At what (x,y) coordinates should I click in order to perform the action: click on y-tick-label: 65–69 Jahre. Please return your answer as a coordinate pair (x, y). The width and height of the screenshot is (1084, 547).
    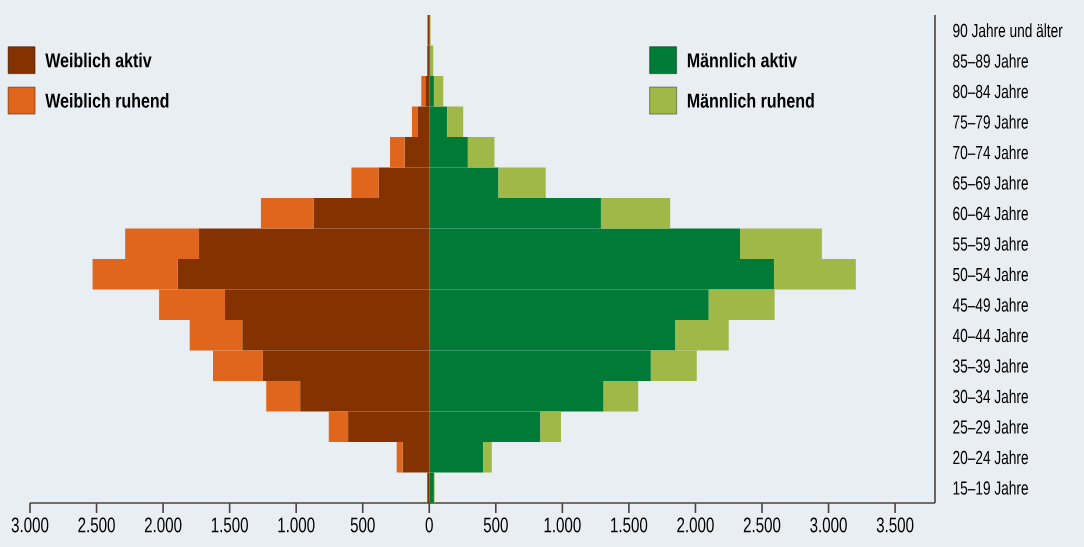
    Looking at the image, I should click on (990, 182).